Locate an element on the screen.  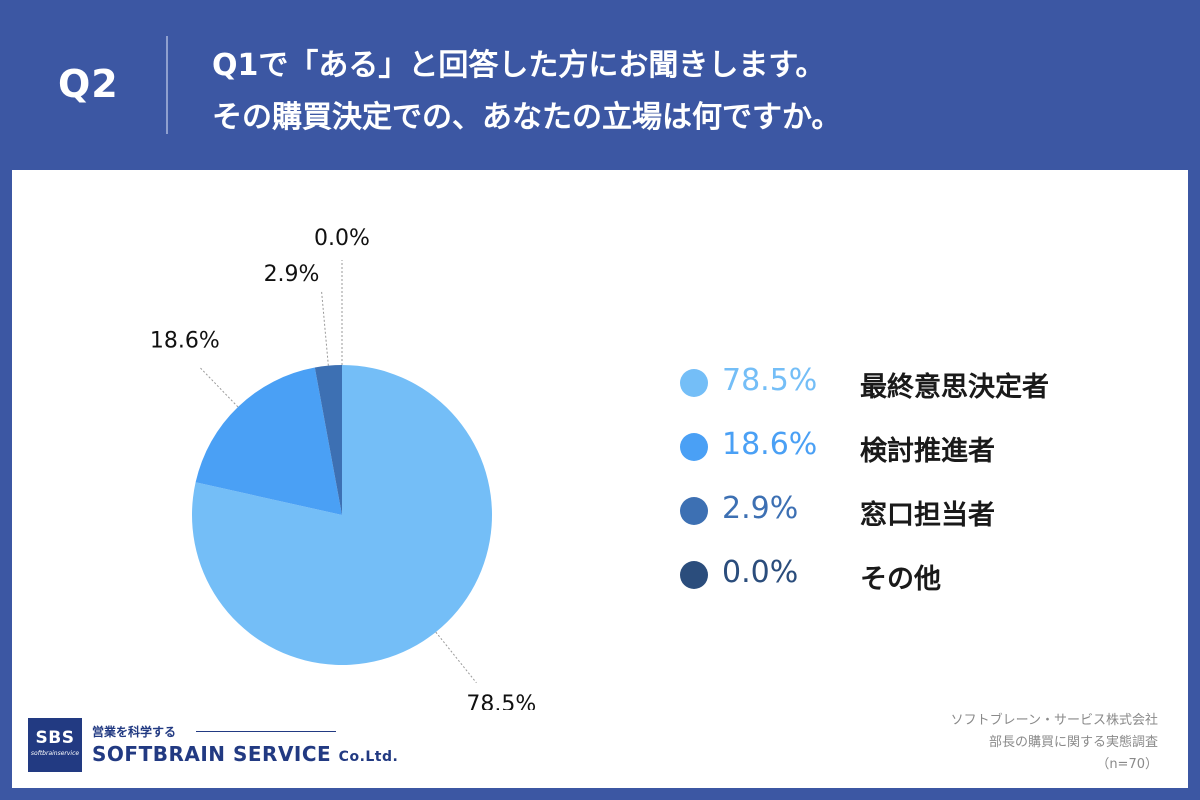
survey-source: ソフトブレーン・サービス株式会社 部長の購買に関する実態調査 （n=70） is located at coordinates (1054, 743).